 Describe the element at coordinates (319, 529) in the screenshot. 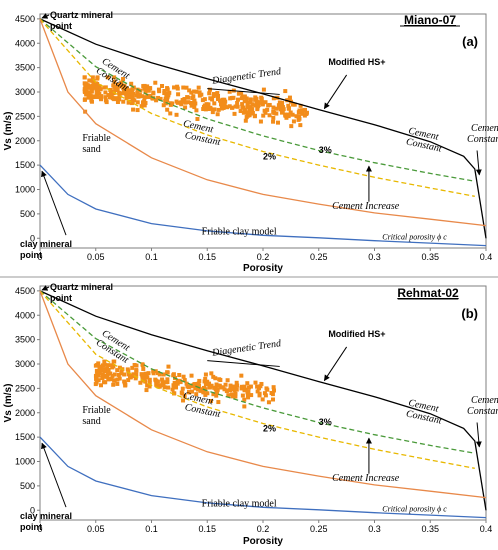

I see `x-tick-label: 0.25` at that location.